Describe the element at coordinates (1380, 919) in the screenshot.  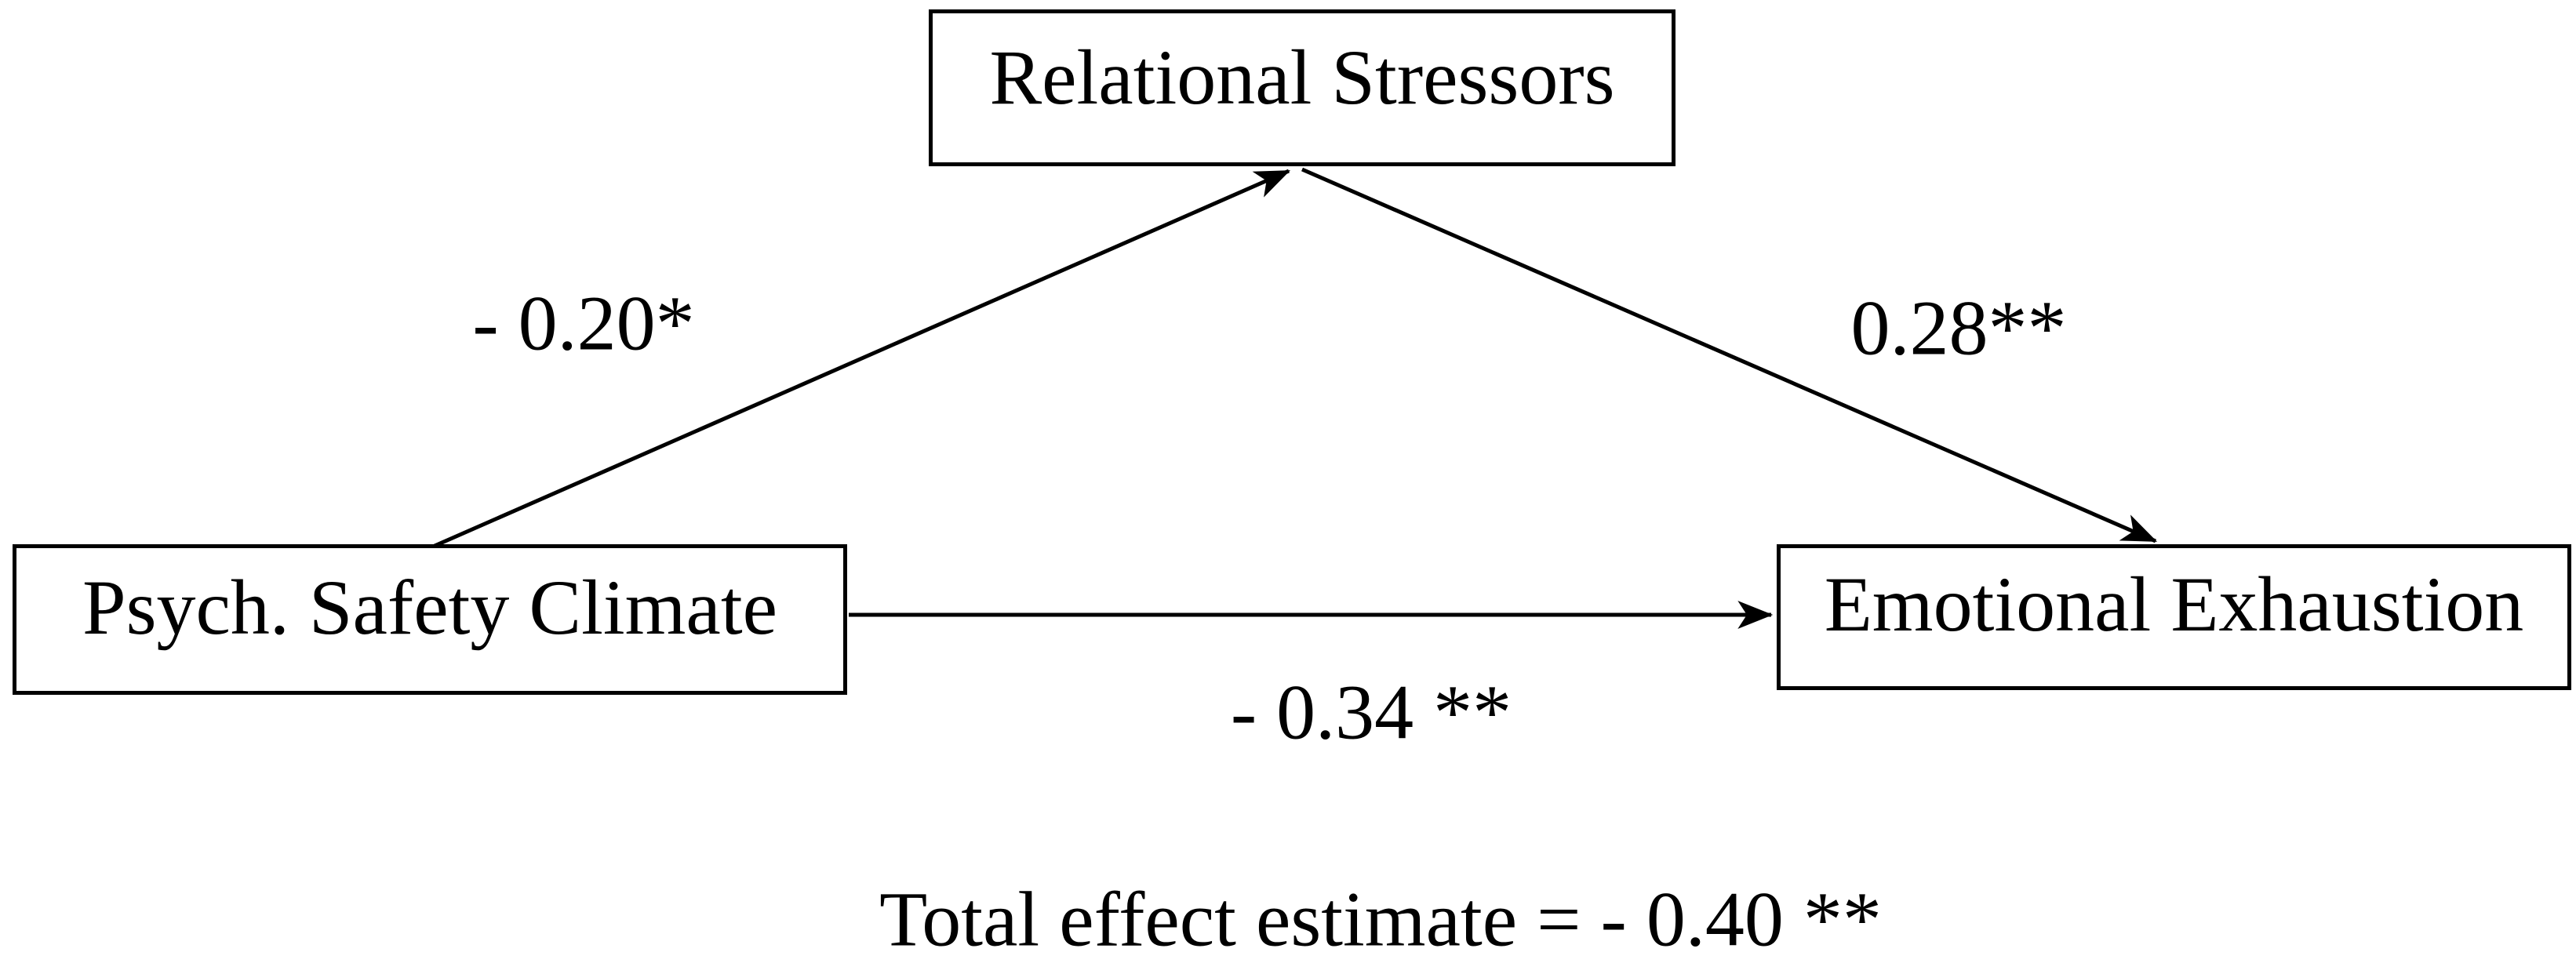
I see `total-effect-text: Total effect estimate = - 0.40 **` at that location.